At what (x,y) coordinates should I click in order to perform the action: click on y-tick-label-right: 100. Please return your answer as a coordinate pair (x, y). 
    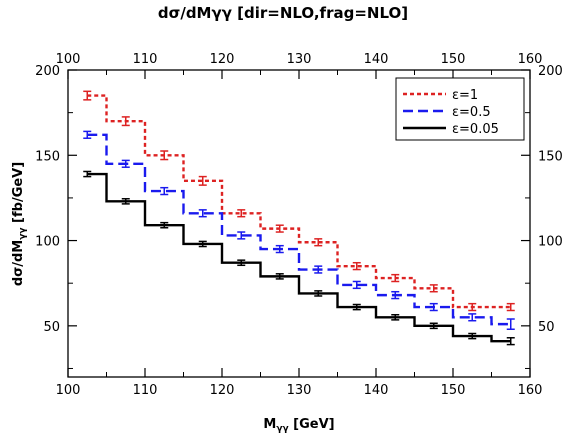
    Looking at the image, I should click on (550, 242).